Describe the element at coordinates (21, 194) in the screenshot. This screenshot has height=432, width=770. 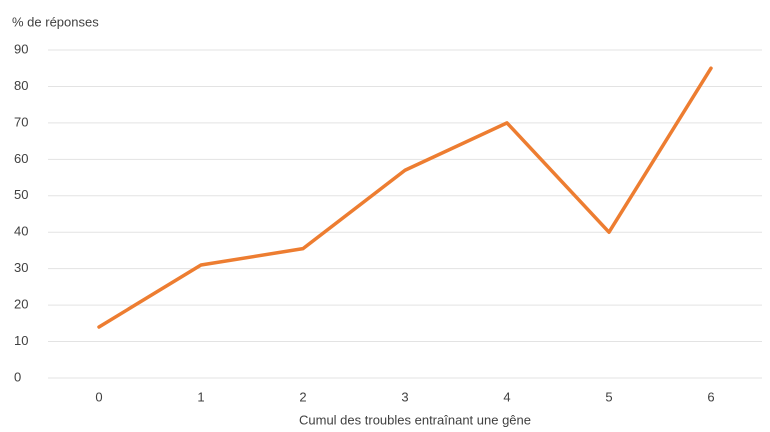
I see `y-tick-label: 50` at that location.